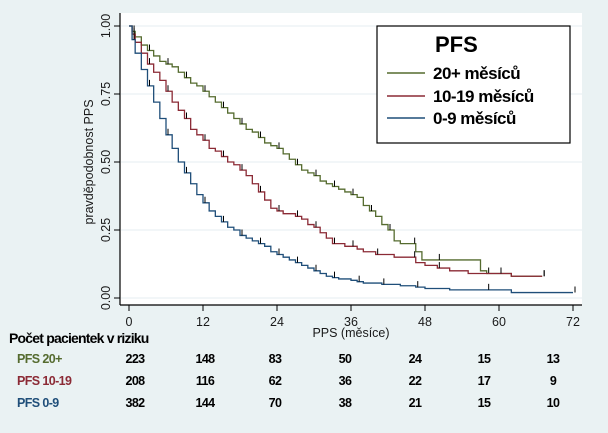  Describe the element at coordinates (499, 322) in the screenshot. I see `x-tick-label: 60` at that location.